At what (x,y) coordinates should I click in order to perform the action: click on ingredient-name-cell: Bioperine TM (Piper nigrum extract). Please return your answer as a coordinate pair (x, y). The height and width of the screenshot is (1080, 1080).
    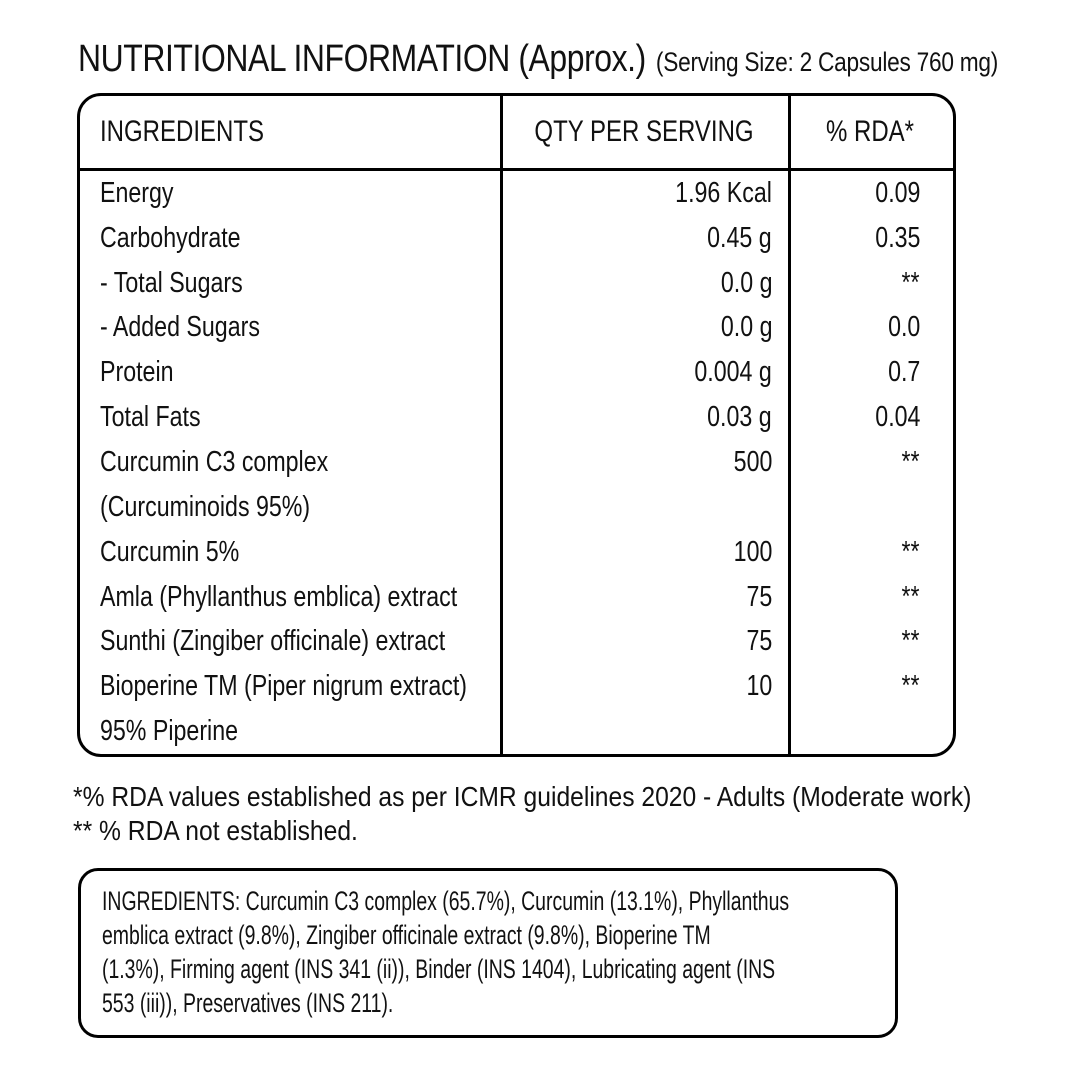
    Looking at the image, I should click on (290, 686).